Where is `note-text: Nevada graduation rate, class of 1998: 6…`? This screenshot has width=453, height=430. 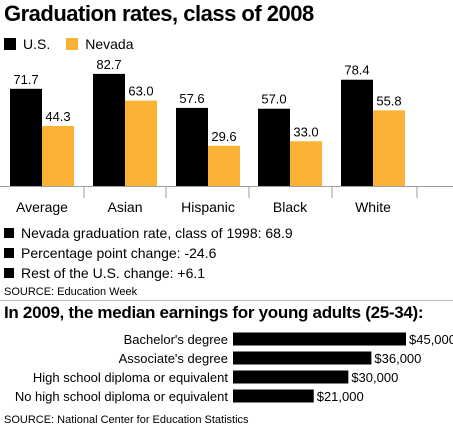 note-text: Nevada graduation rate, class of 1998: 6… is located at coordinates (157, 233).